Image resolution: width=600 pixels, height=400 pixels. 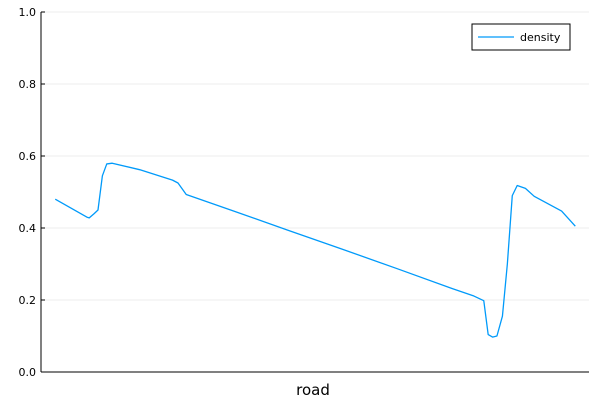 I want to click on y-tick-label: 1.0, so click(x=28, y=12).